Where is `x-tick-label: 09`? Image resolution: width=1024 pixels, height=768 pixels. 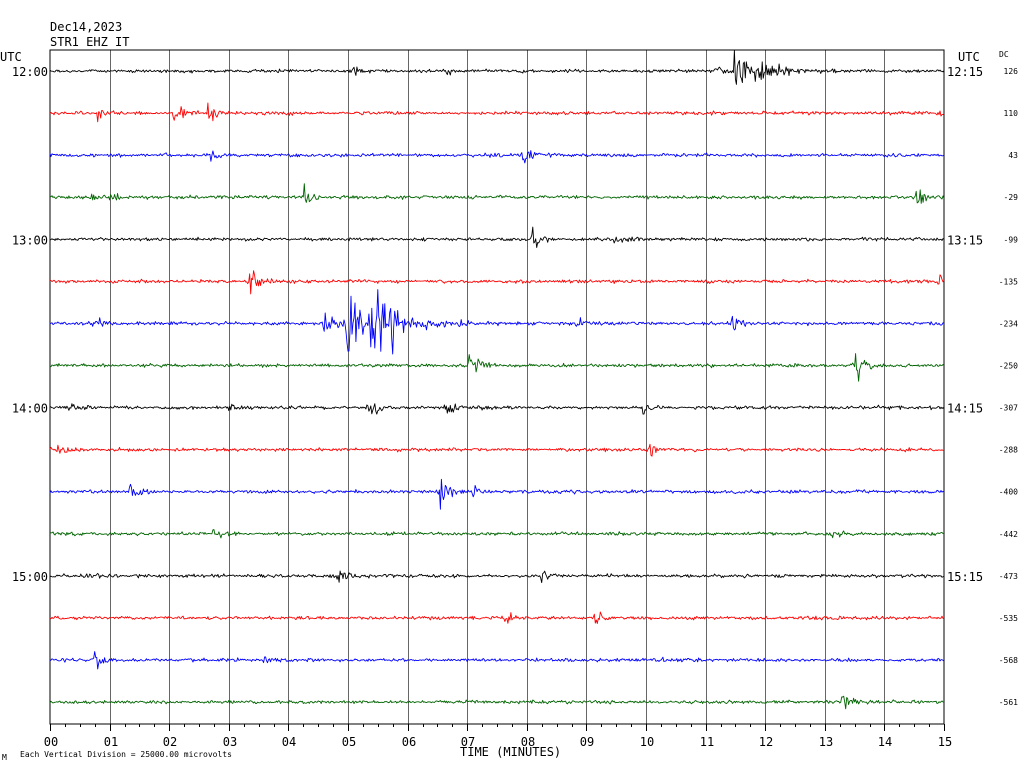 x-tick-label: 09 is located at coordinates (587, 742).